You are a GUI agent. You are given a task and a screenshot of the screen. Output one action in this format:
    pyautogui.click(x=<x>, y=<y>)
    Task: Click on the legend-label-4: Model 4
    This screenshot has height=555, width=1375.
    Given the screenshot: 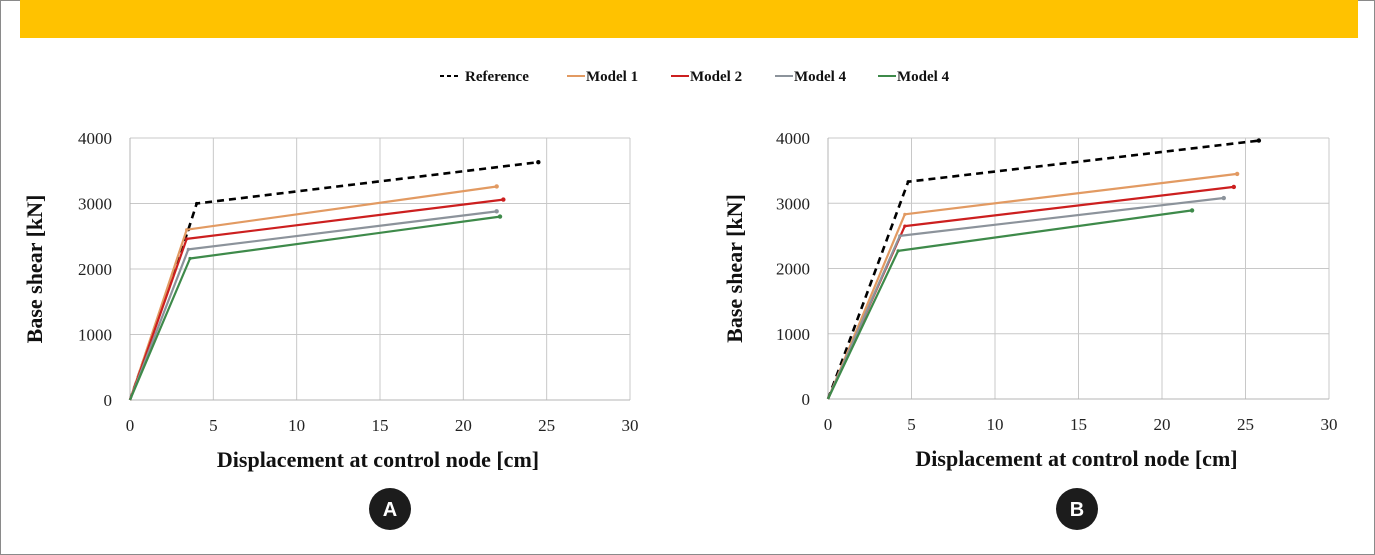 What is the action you would take?
    pyautogui.click(x=820, y=77)
    